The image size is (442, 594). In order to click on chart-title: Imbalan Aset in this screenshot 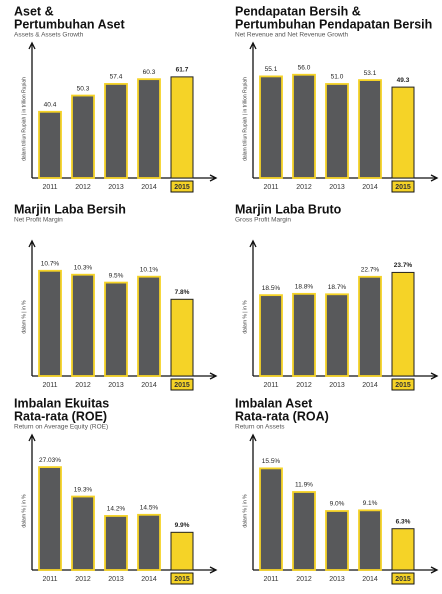, I will do `click(274, 403)`.